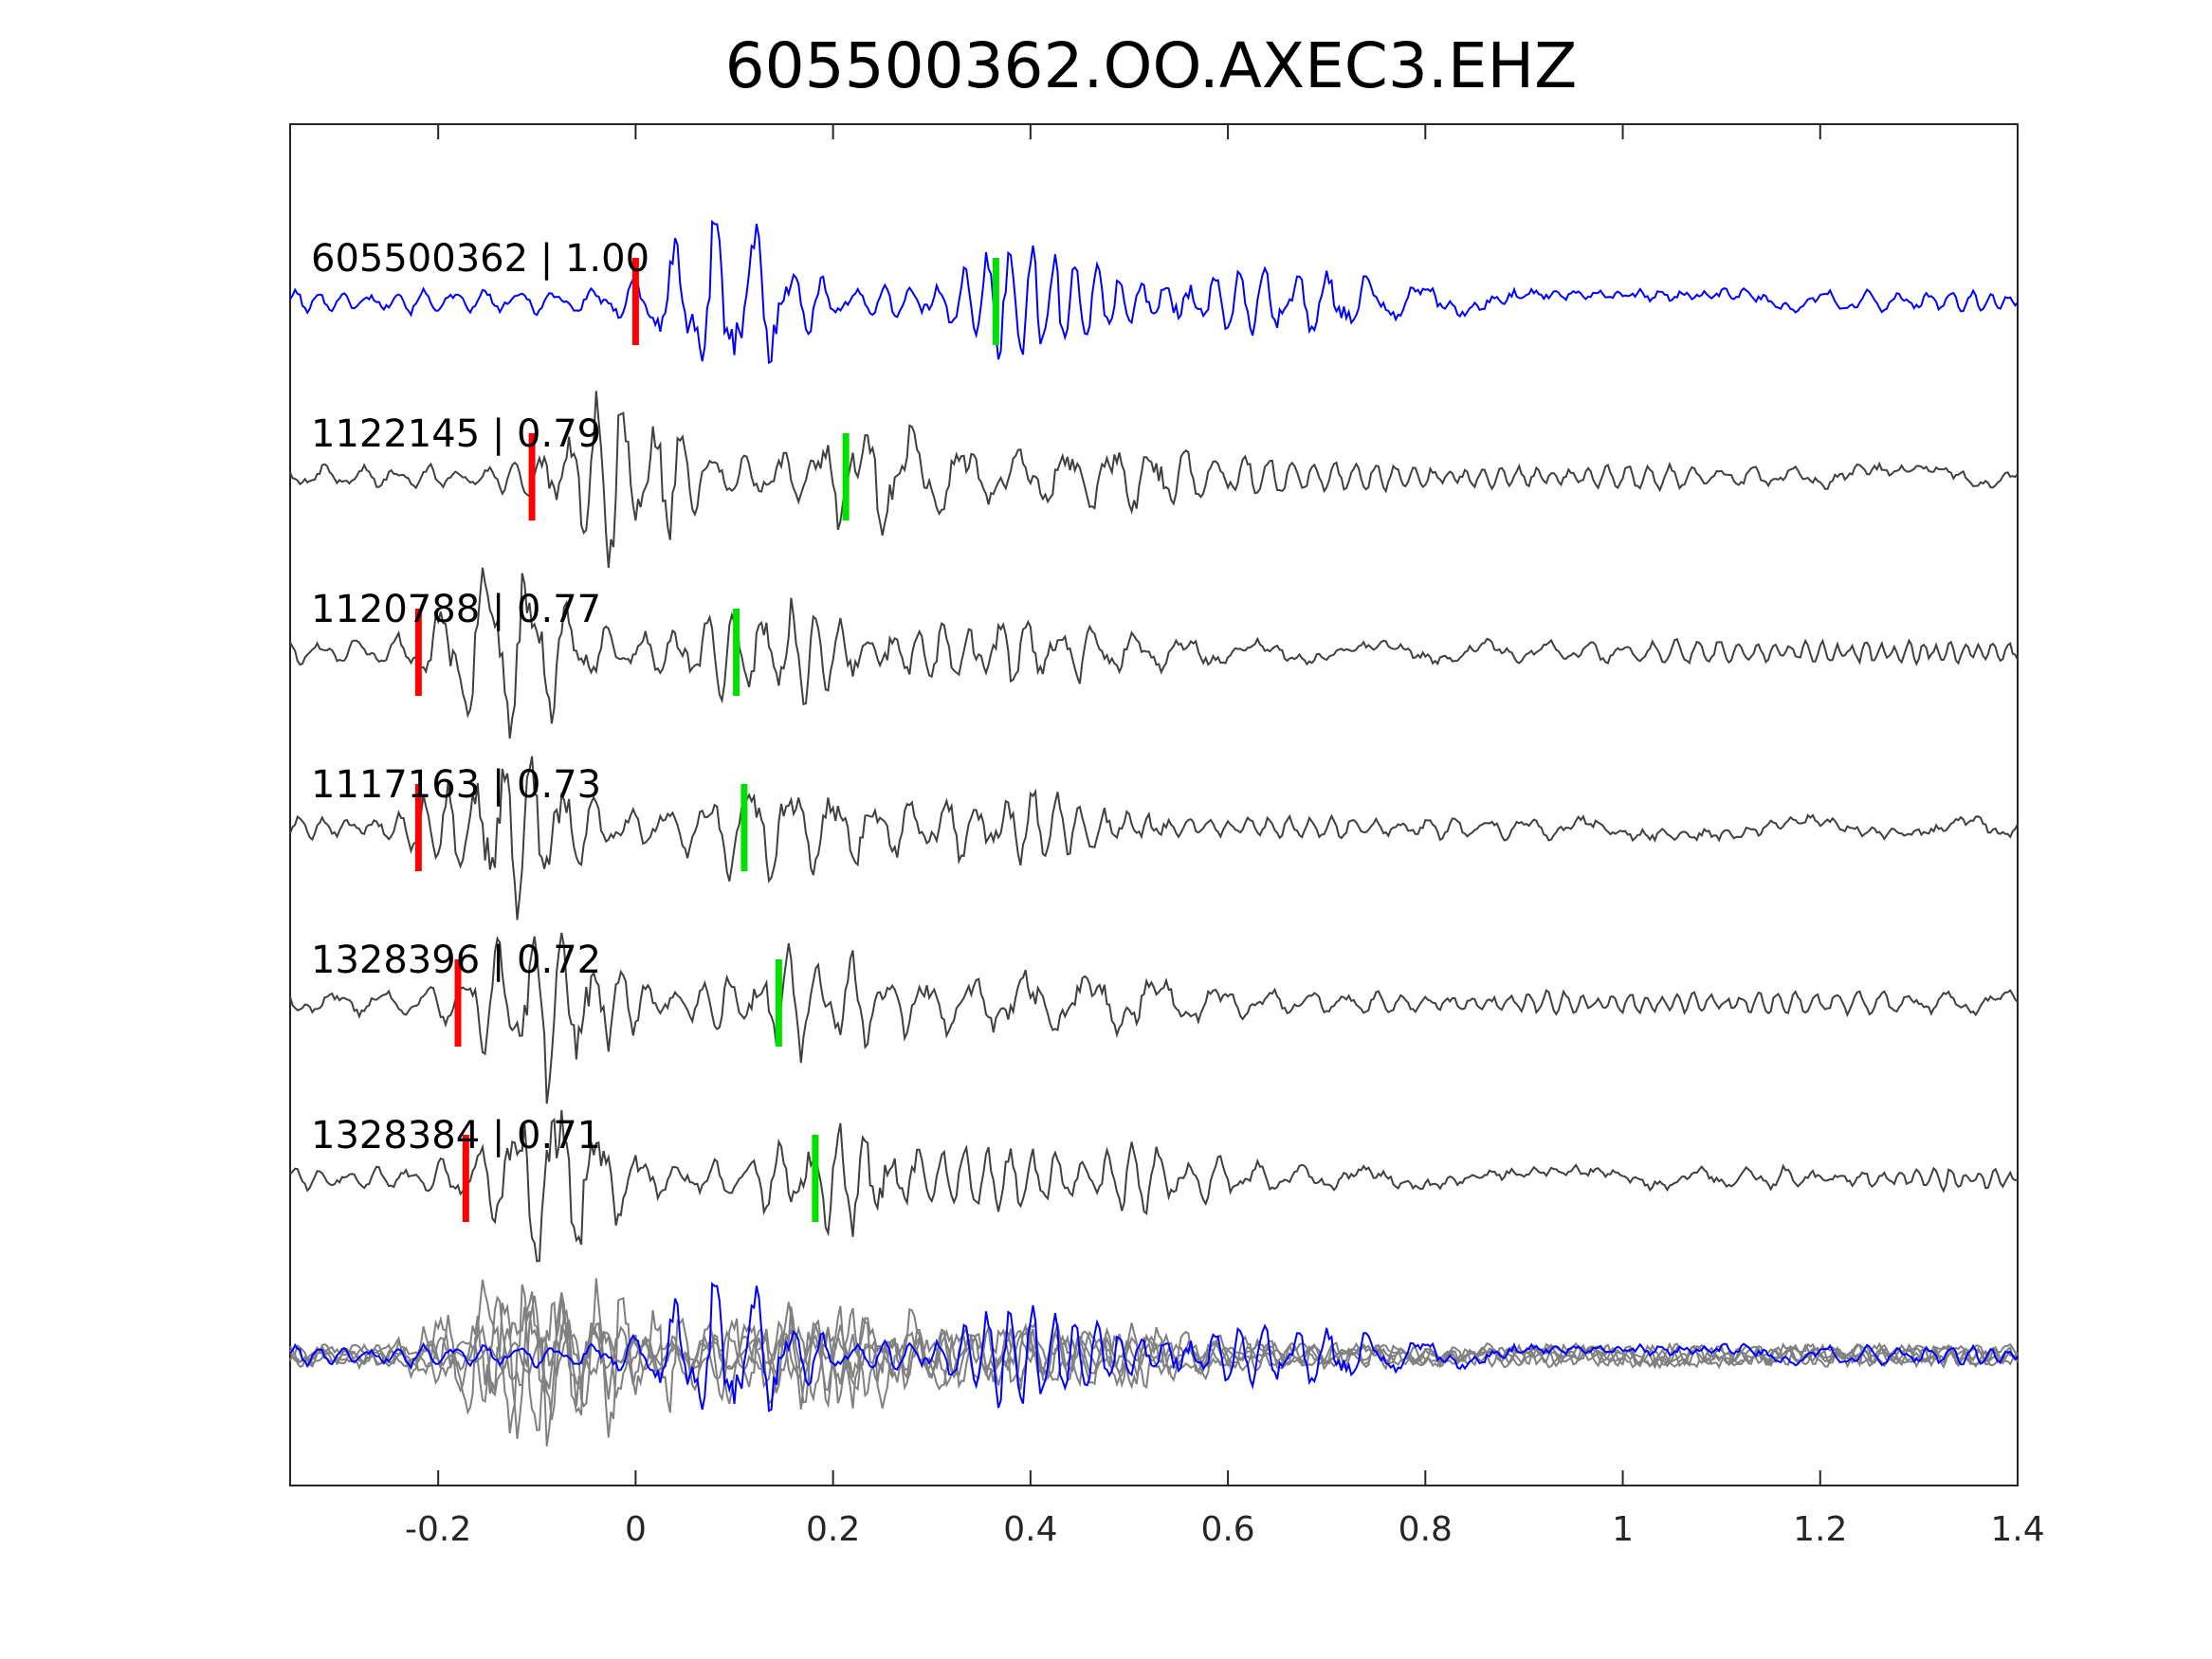  Describe the element at coordinates (456, 960) in the screenshot. I see `trace-label-1328396: 1328396 | 0.72` at that location.